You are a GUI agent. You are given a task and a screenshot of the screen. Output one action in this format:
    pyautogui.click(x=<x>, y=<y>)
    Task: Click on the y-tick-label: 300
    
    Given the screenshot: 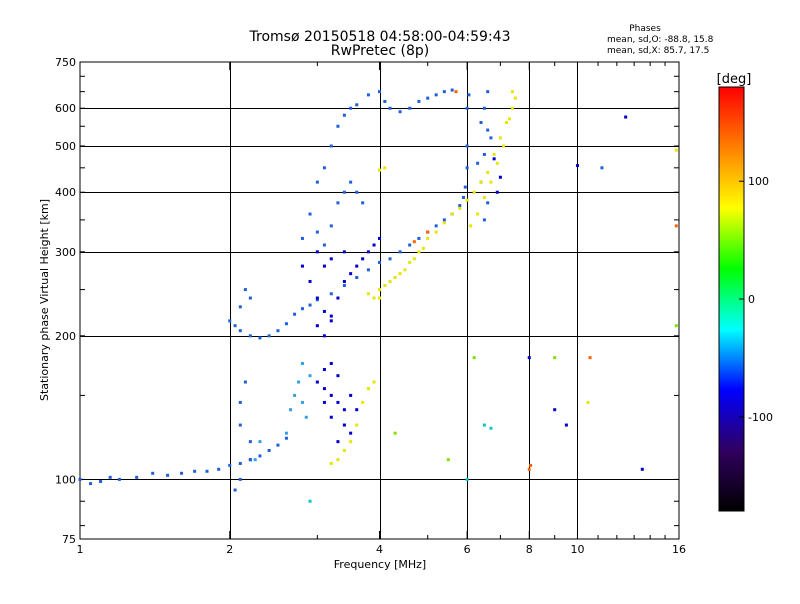 What is the action you would take?
    pyautogui.click(x=65, y=252)
    